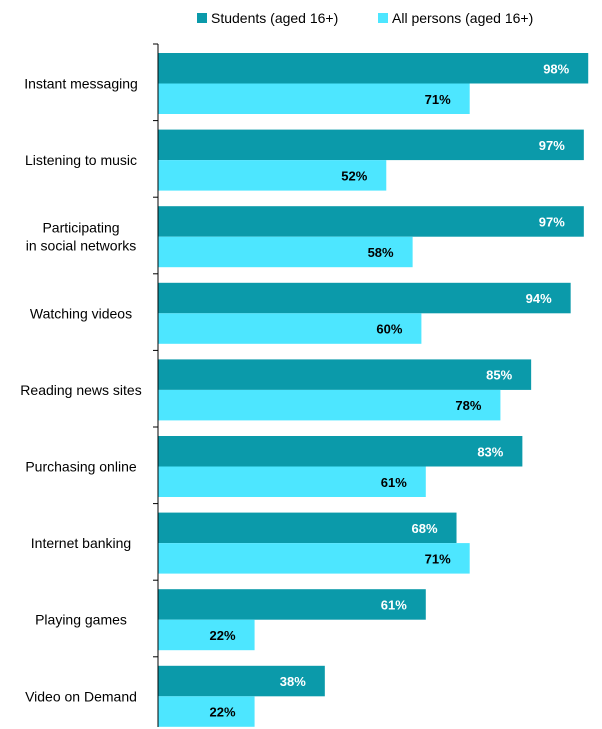 This screenshot has width=602, height=729. Describe the element at coordinates (552, 145) in the screenshot. I see `value-label-students-2: 97%` at that location.